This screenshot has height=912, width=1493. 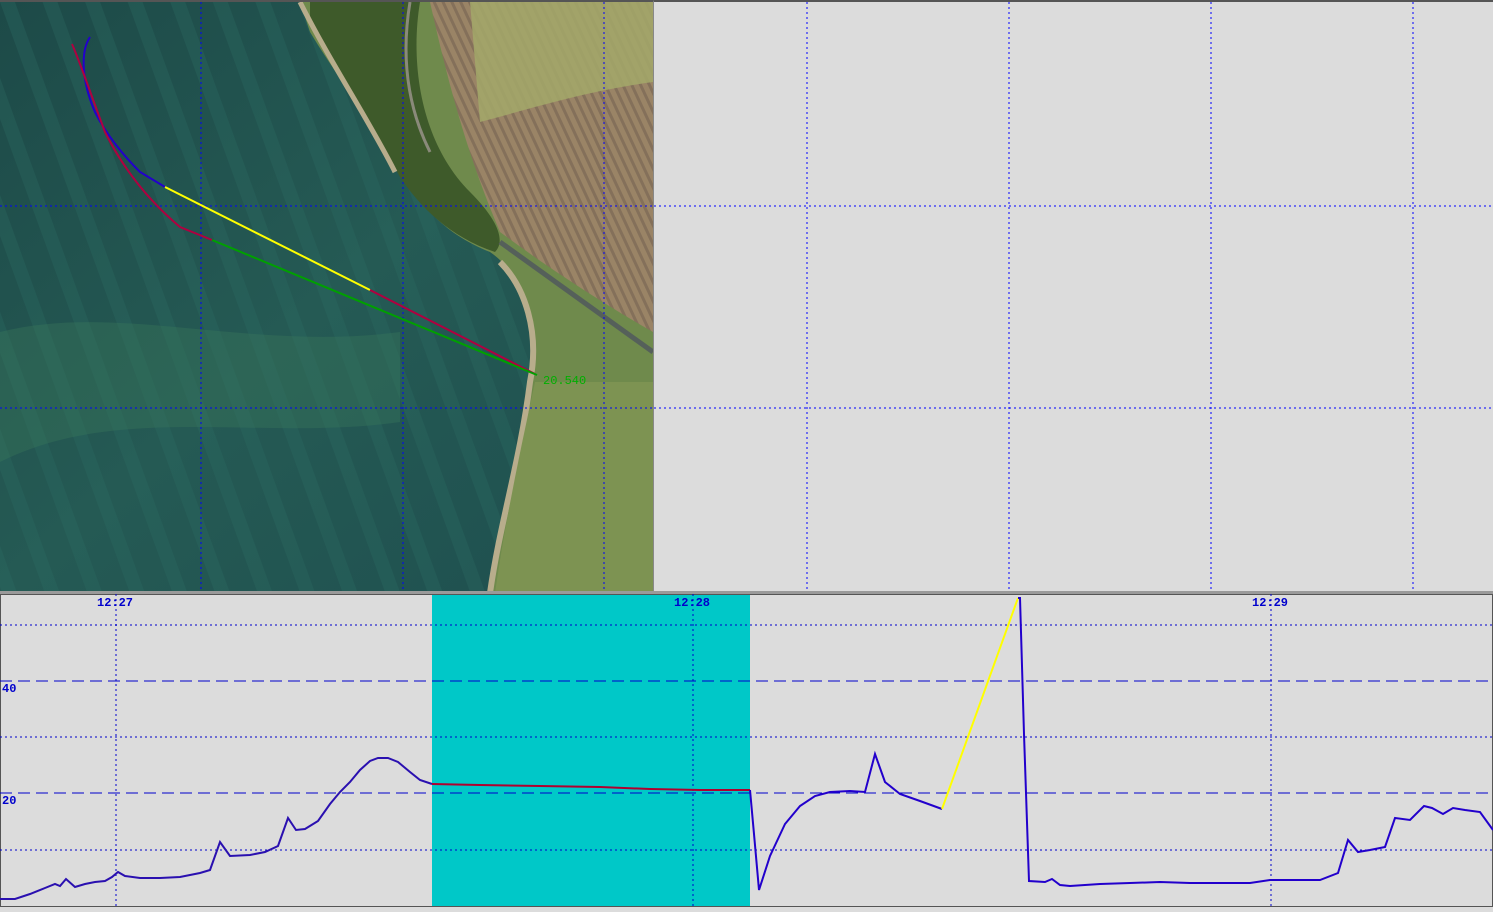 I want to click on x-tick-1227: 12:27, so click(x=115, y=603).